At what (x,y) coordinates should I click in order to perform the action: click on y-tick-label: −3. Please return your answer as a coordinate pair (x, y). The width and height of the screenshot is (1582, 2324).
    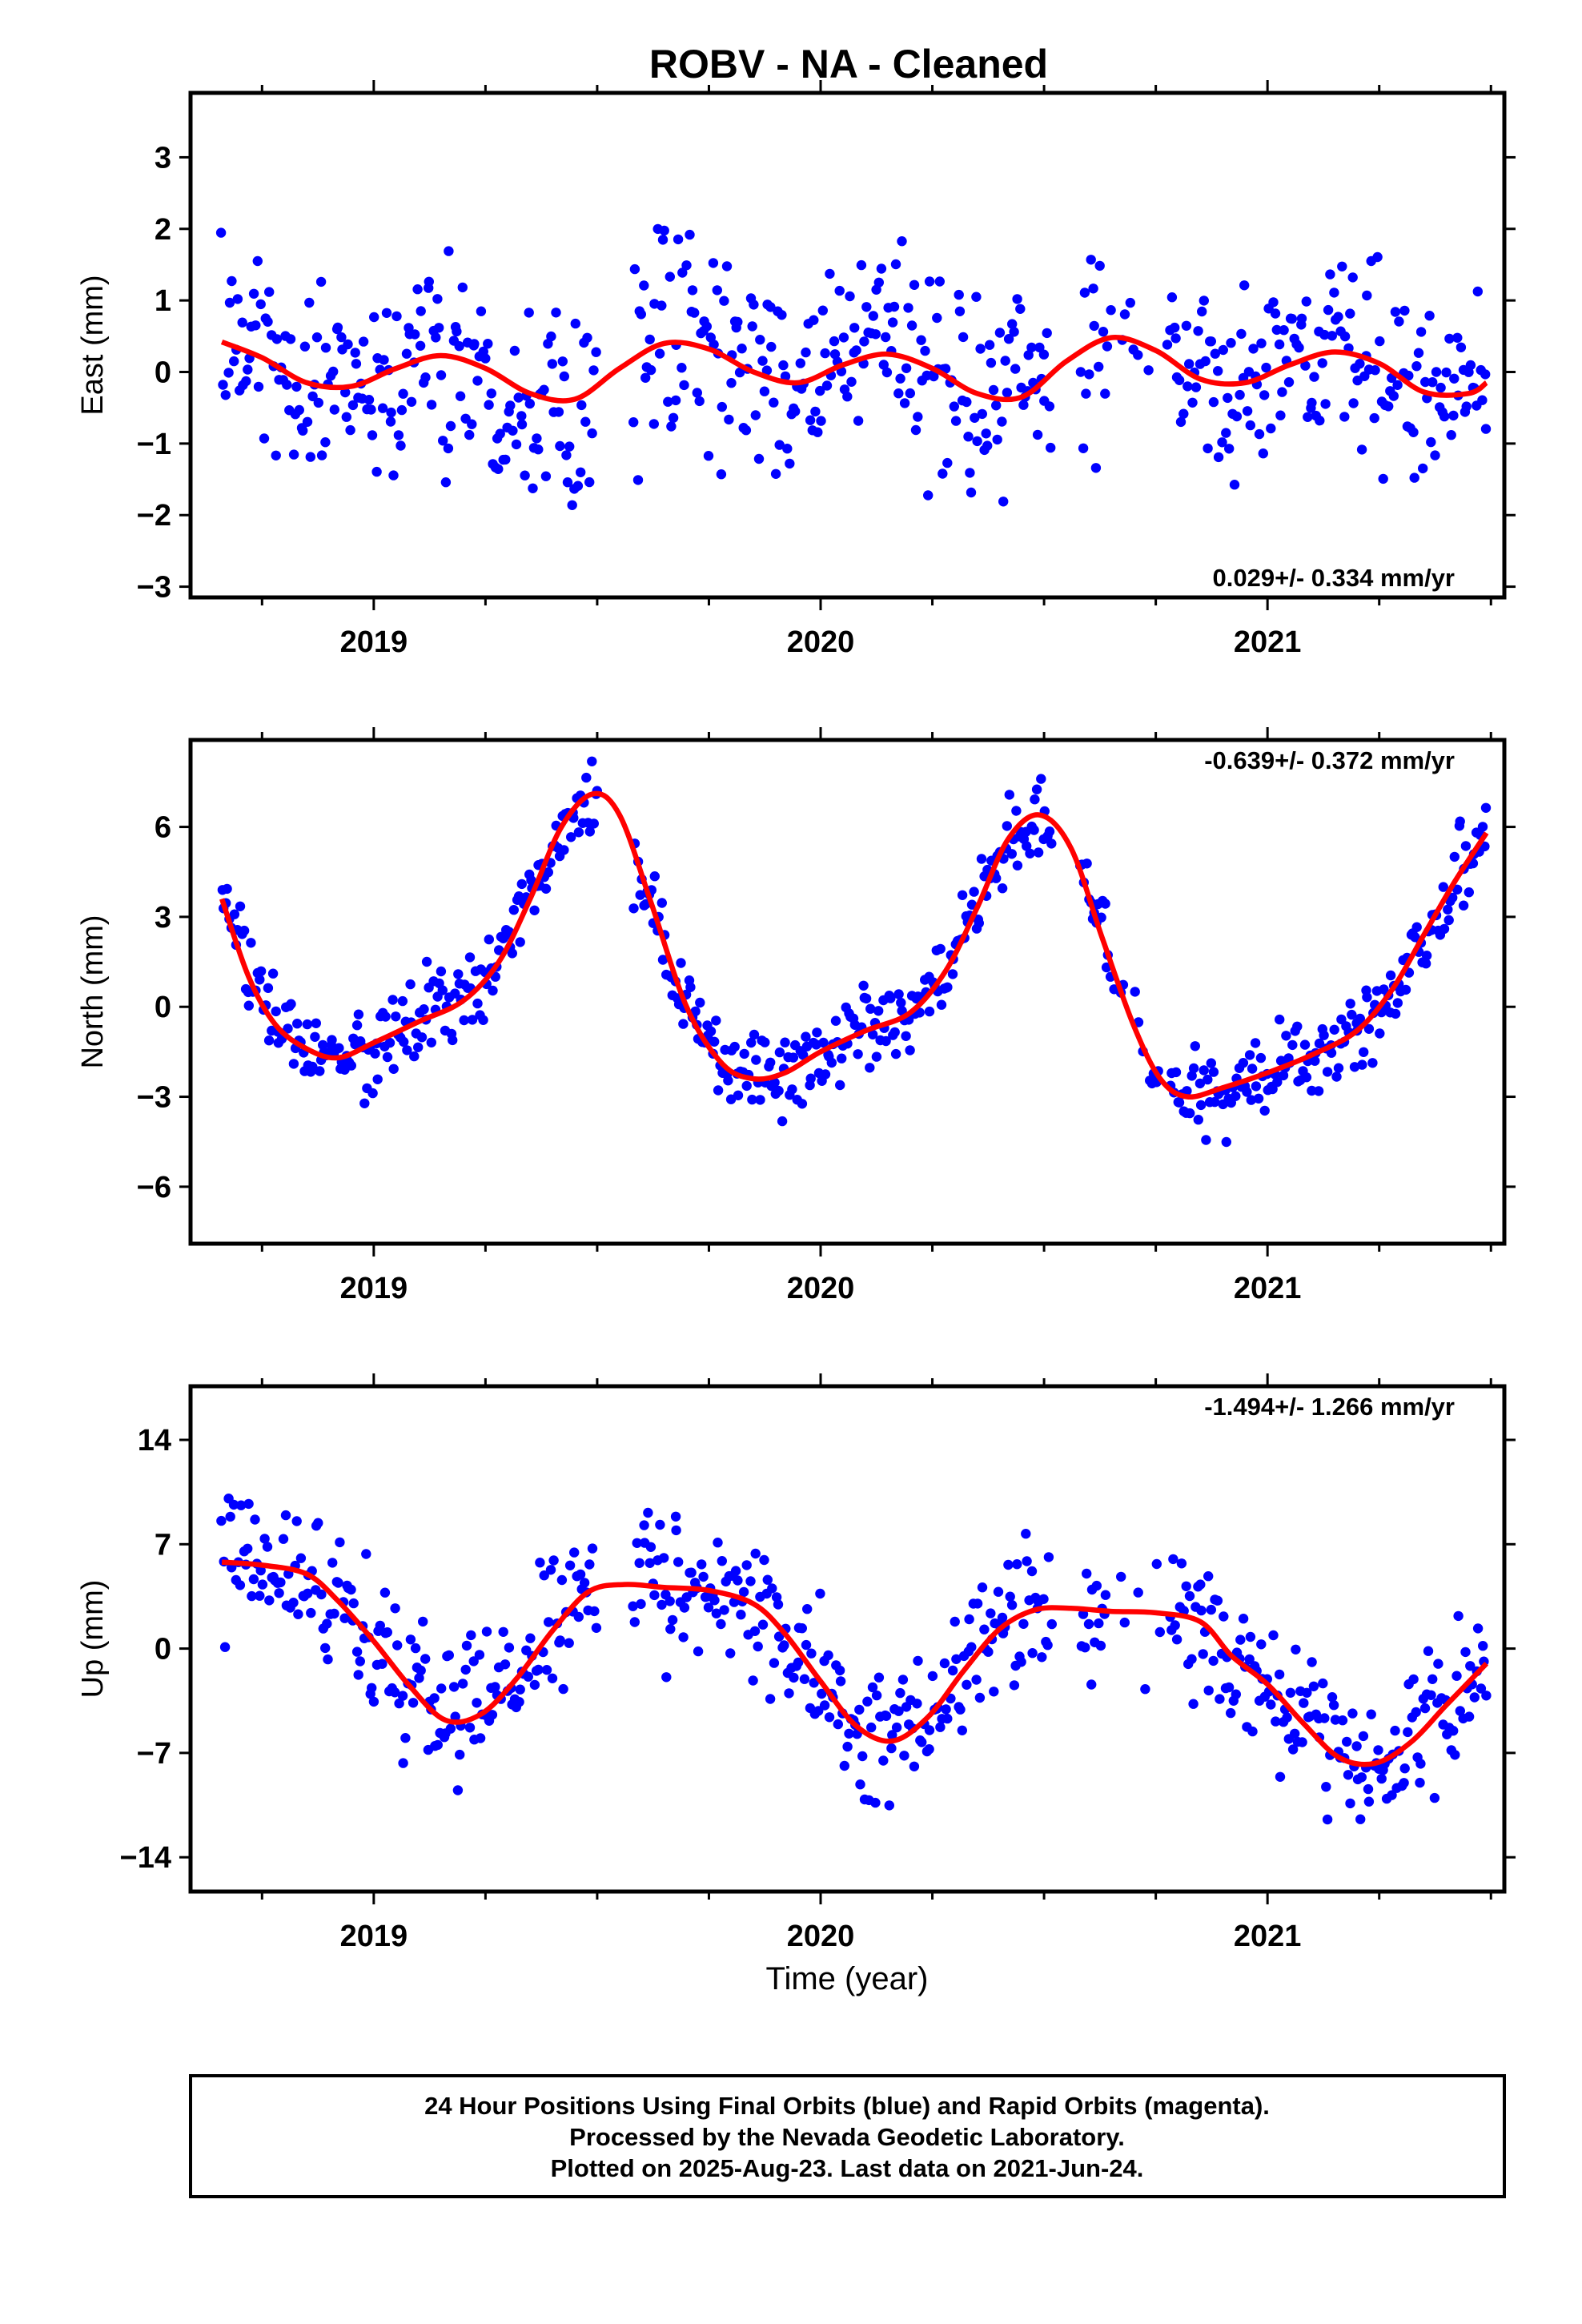
    Looking at the image, I should click on (154, 588).